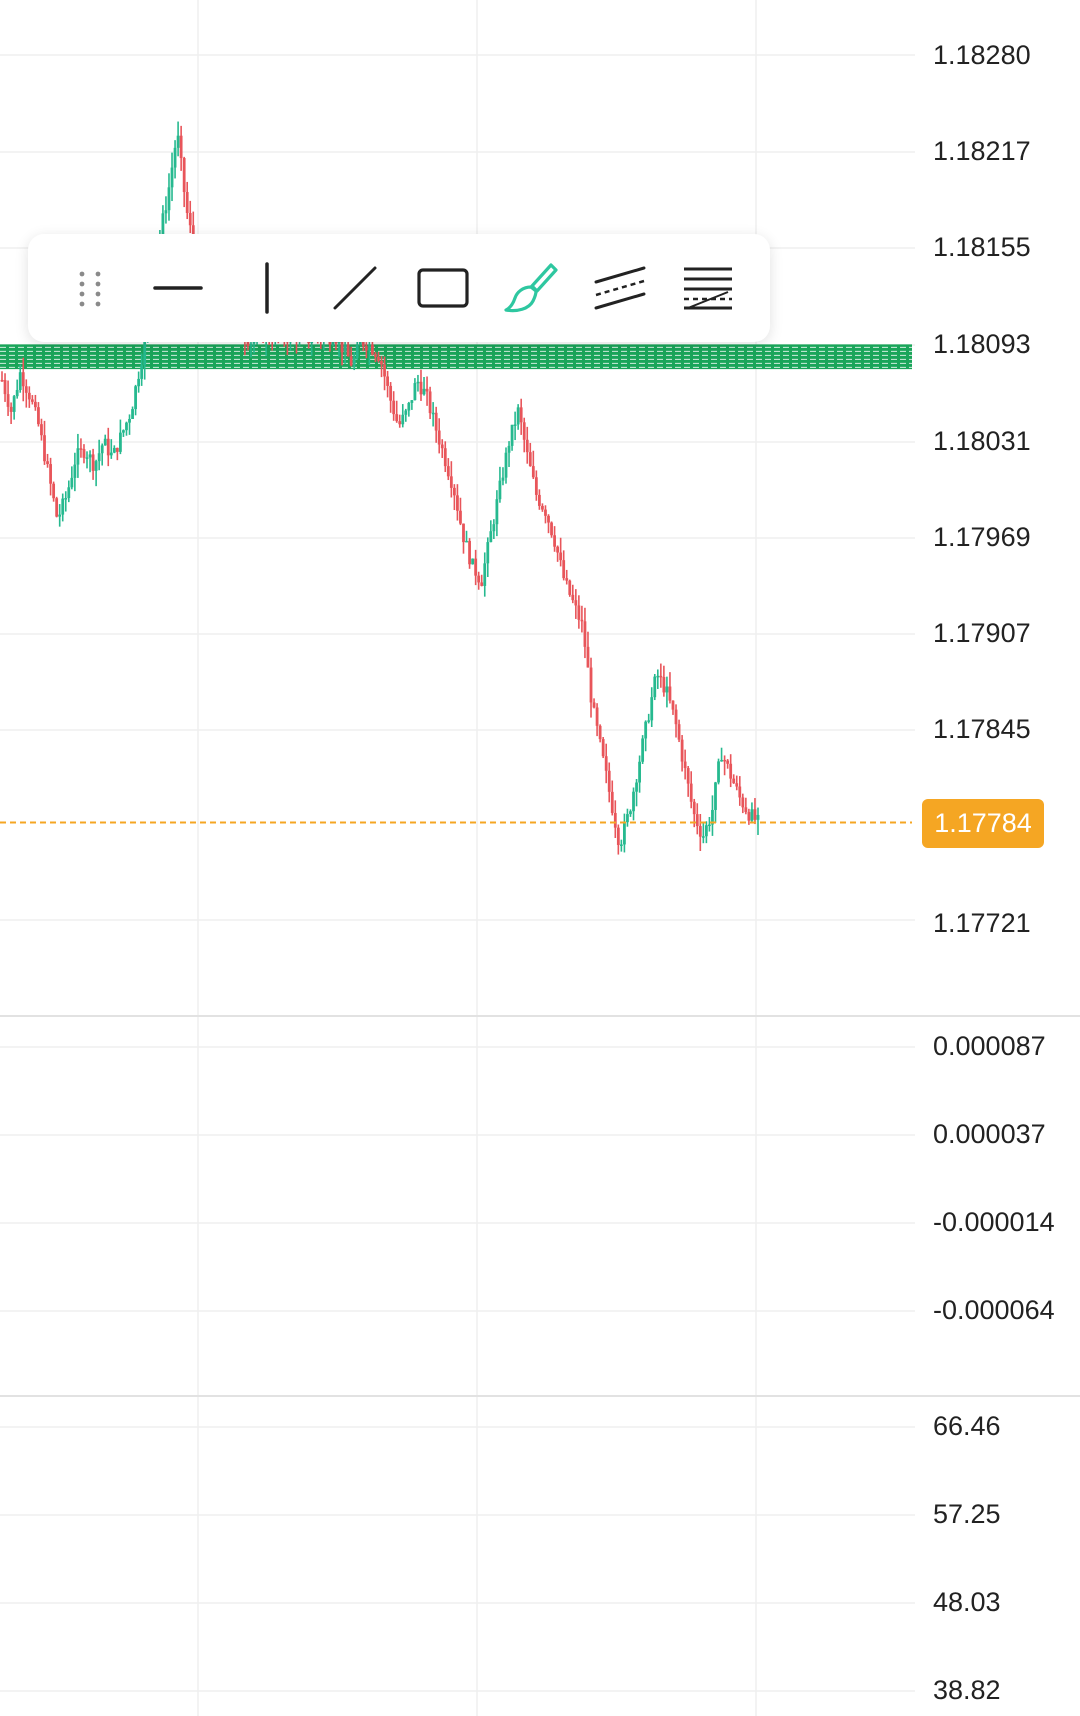  What do you see at coordinates (967, 1690) in the screenshot?
I see `indicator2-axis-label: 38.82` at bounding box center [967, 1690].